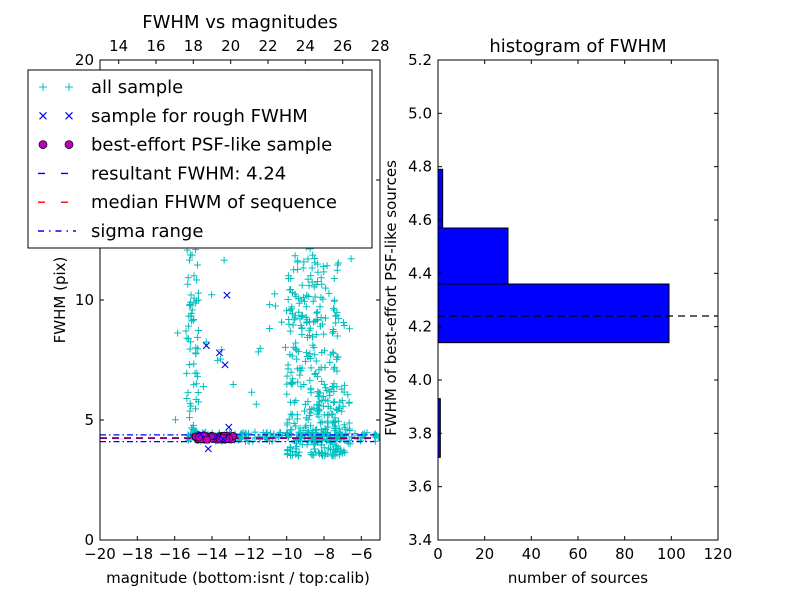 The height and width of the screenshot is (600, 800). I want to click on y-tick-label: 20, so click(84, 60).